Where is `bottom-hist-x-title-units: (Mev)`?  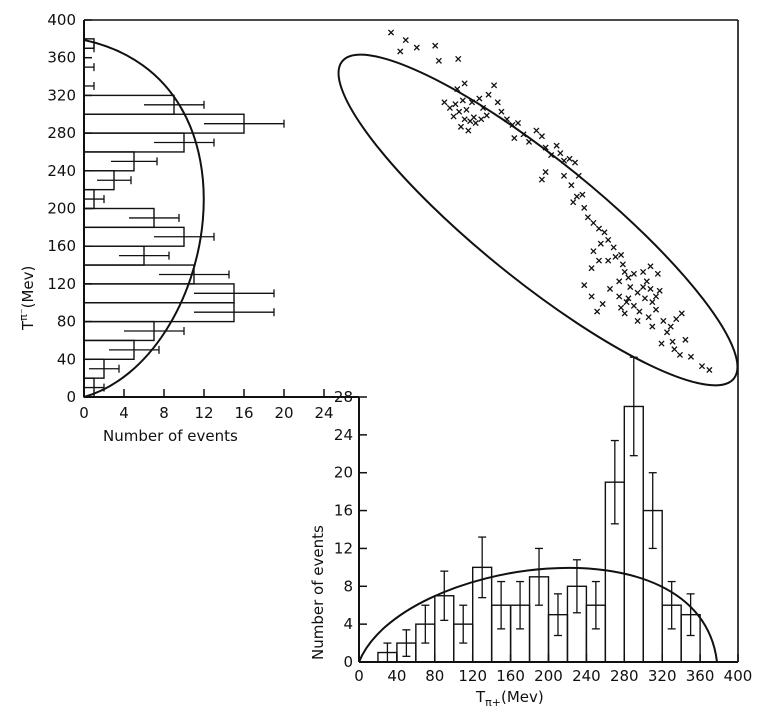
bottom-hist-x-title-units: (Mev) is located at coordinates (522, 697).